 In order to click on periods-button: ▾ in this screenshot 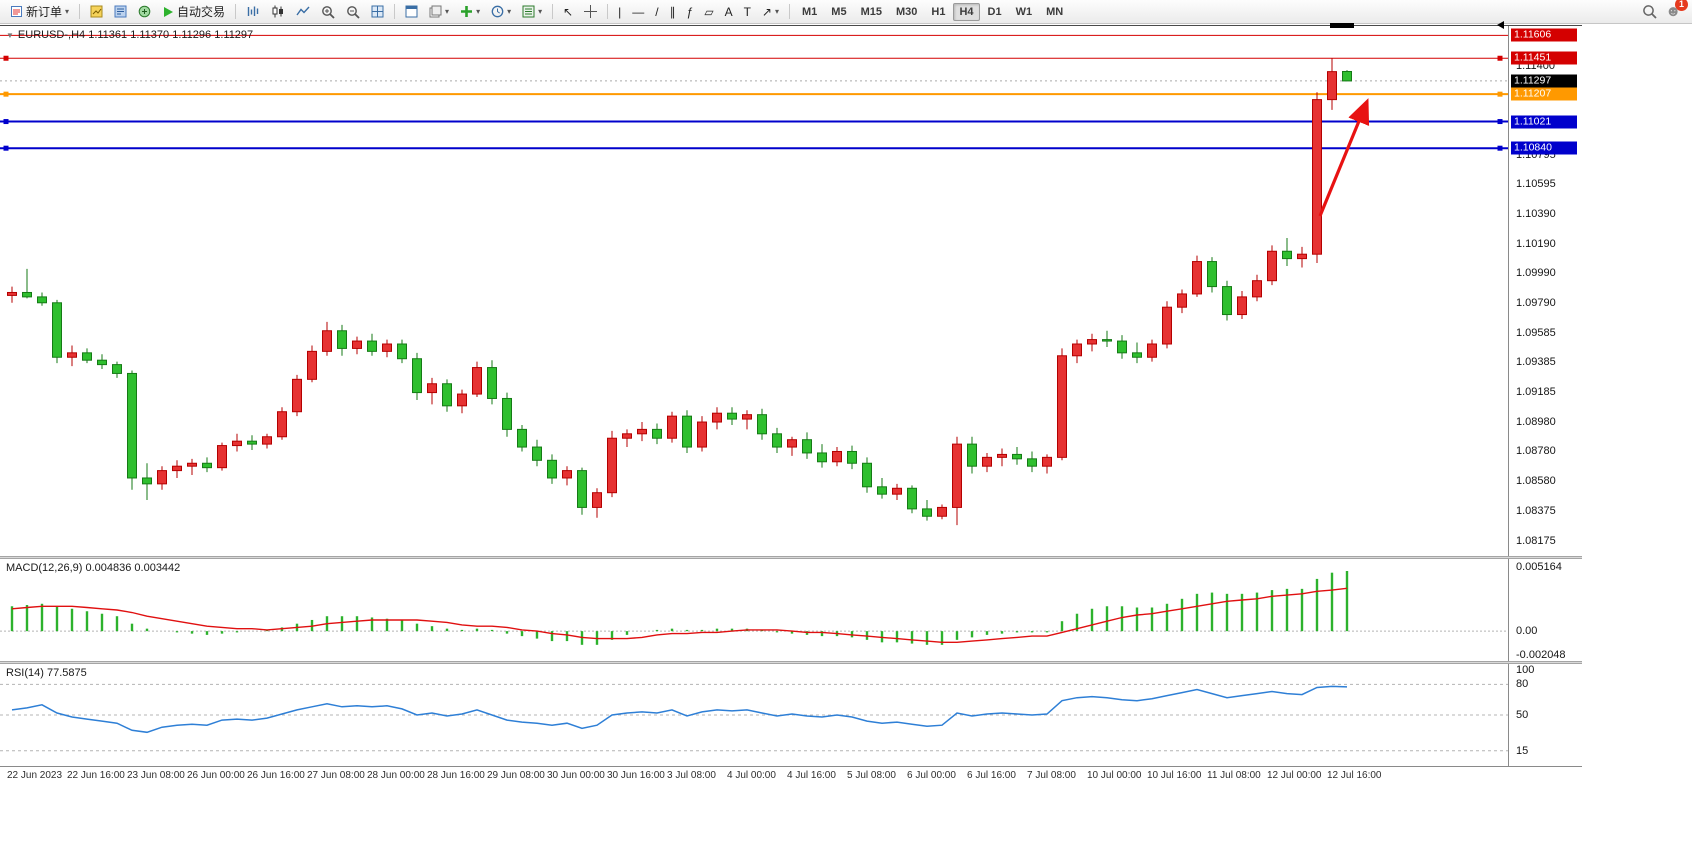, I will do `click(501, 12)`.